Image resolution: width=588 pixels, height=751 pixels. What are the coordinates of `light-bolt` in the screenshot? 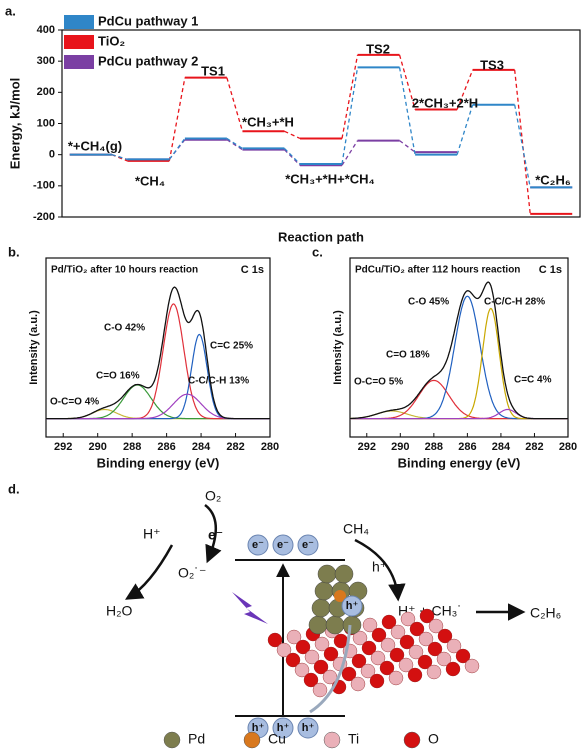 It's located at (250, 608).